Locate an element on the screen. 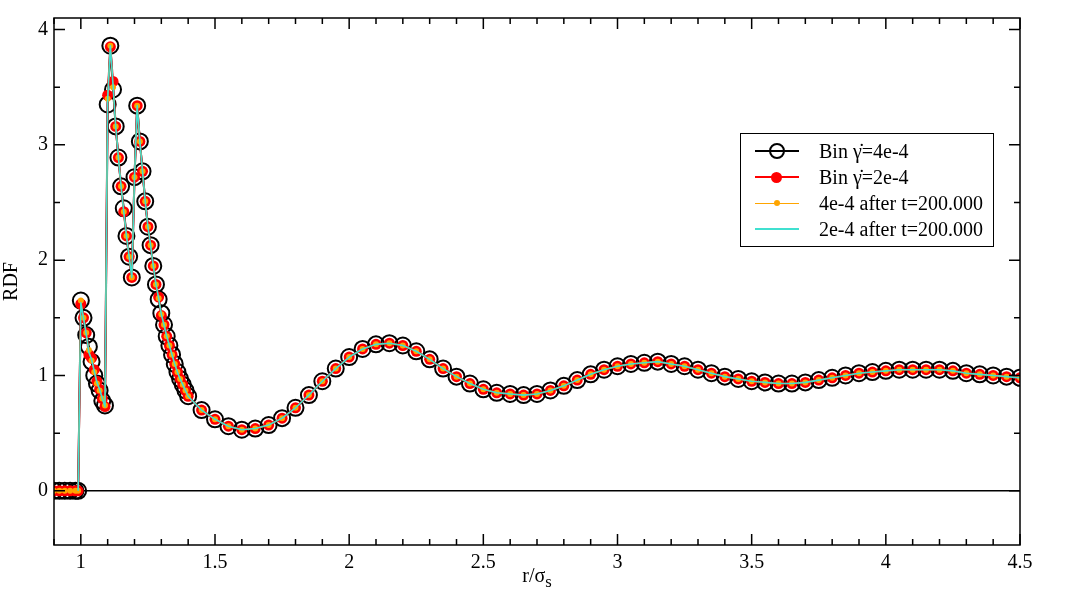  y-tick-label: 0 is located at coordinates (43, 489).